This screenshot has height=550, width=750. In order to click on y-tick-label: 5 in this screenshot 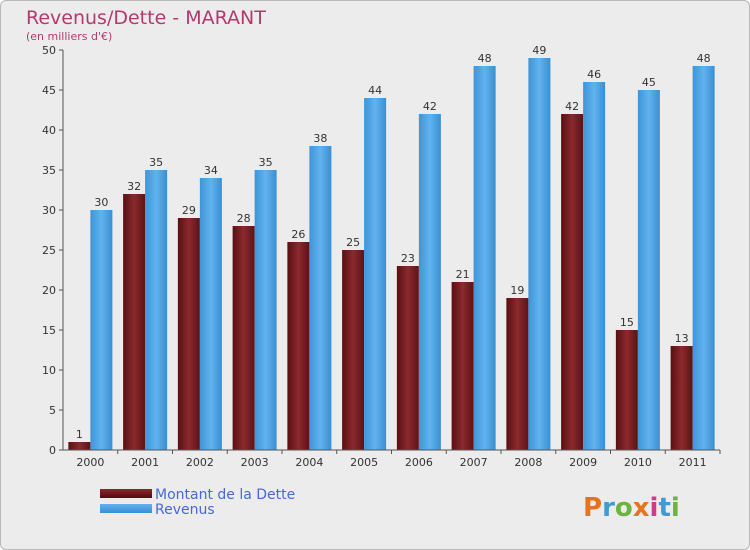, I will do `click(52, 410)`.